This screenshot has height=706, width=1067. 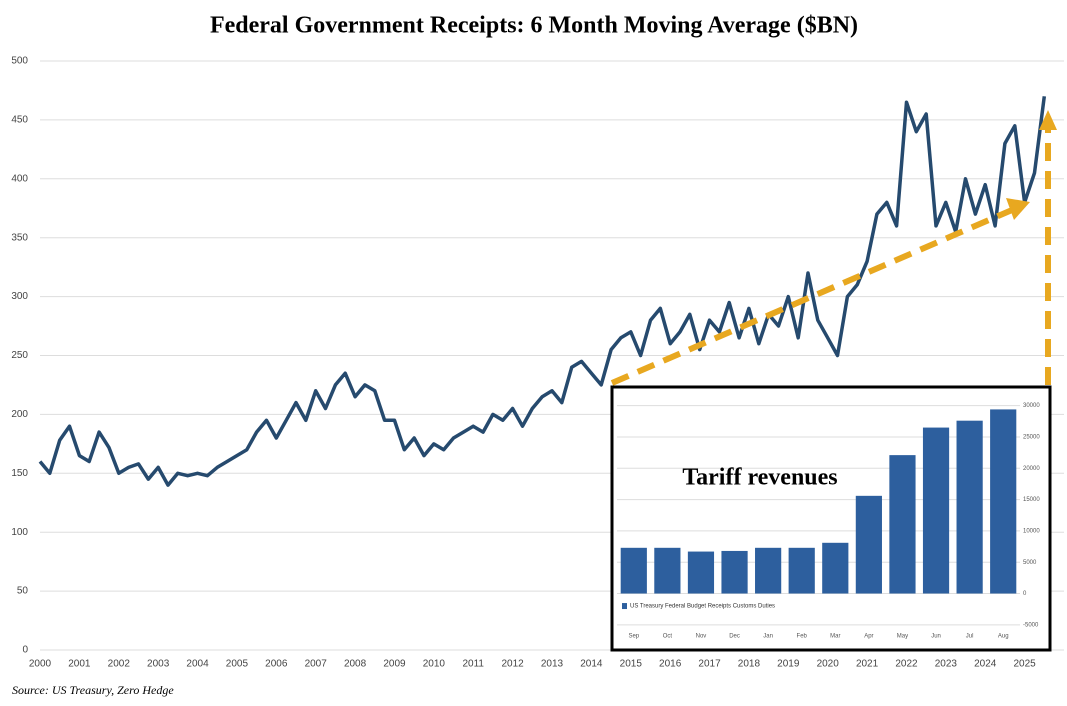 I want to click on y-tick-label: 150, so click(x=19, y=473).